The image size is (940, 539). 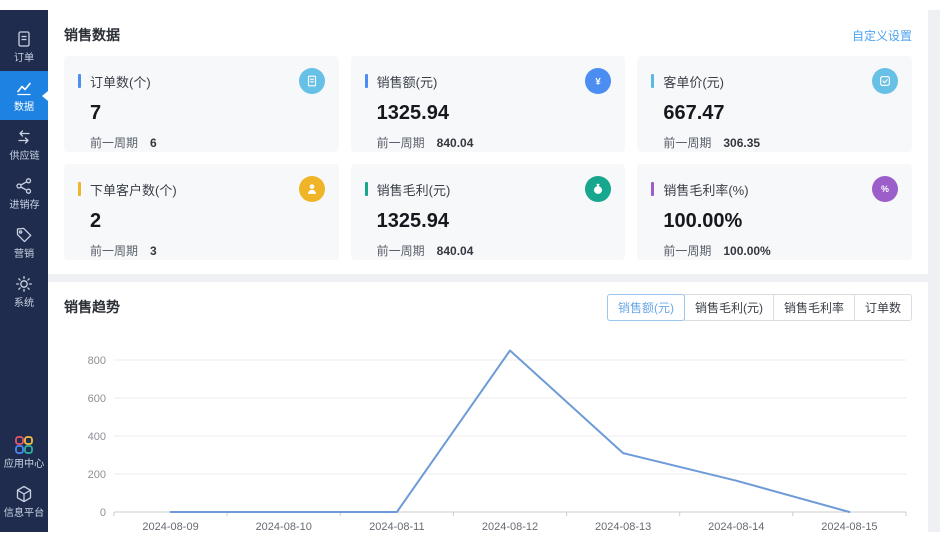 What do you see at coordinates (881, 35) in the screenshot?
I see `custom-settings-link: 自定义设置` at bounding box center [881, 35].